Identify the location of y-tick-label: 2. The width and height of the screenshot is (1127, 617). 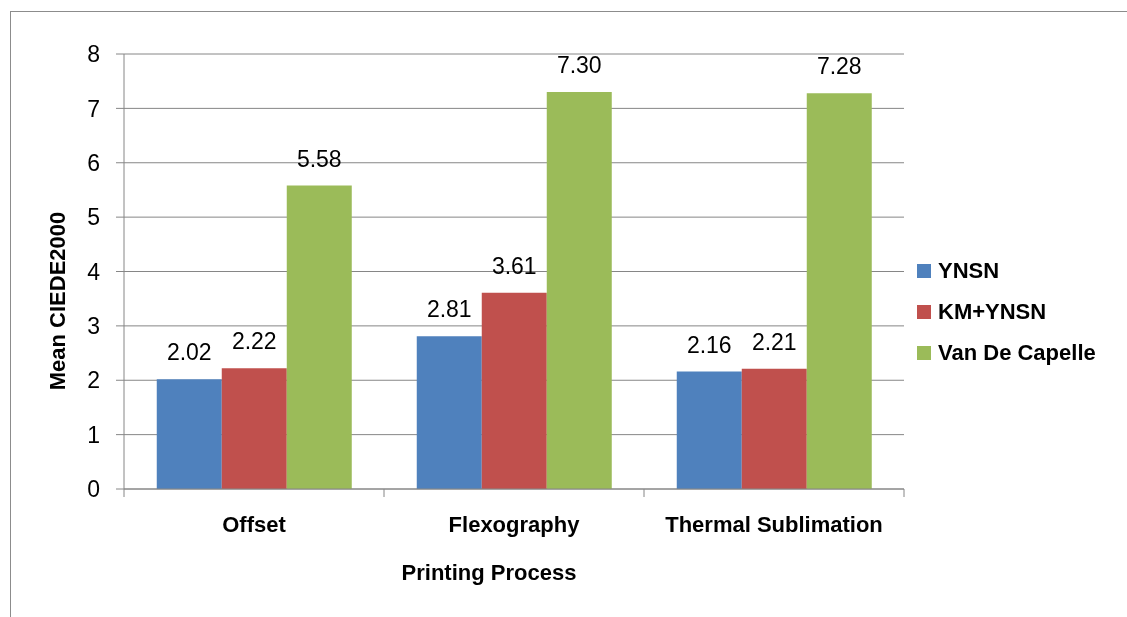
(93, 380).